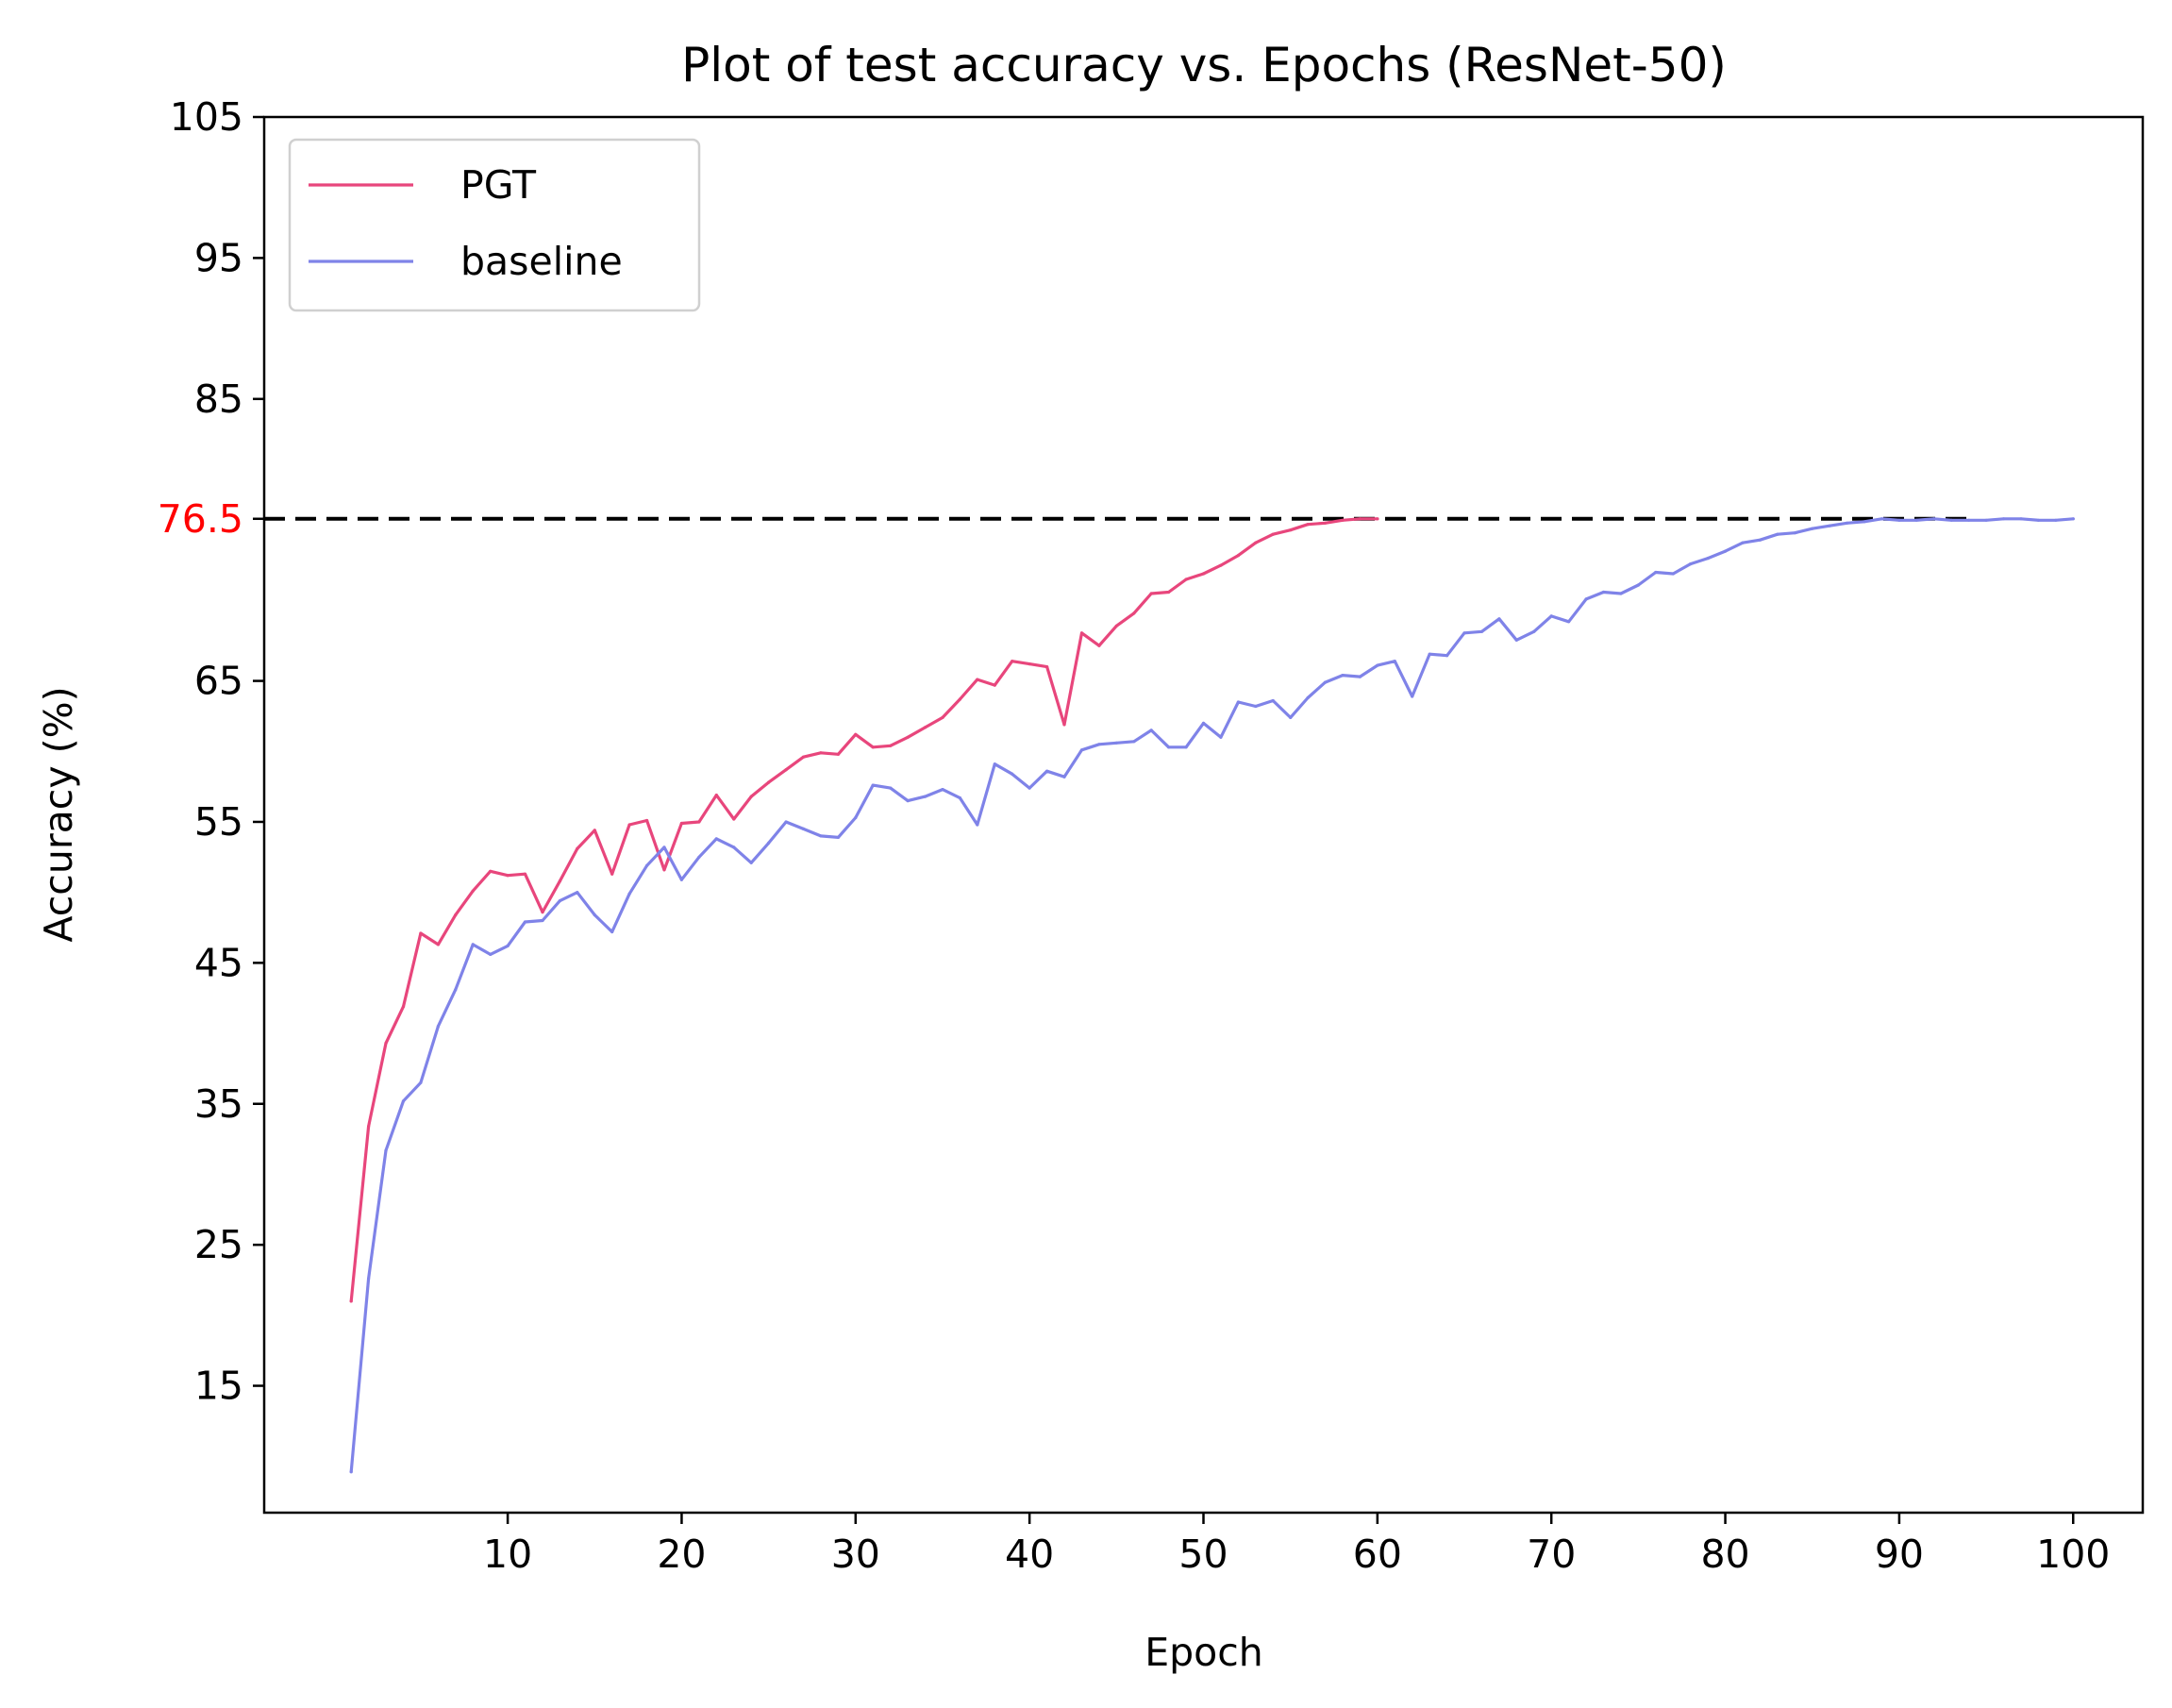 This screenshot has width=2172, height=1708. What do you see at coordinates (681, 1554) in the screenshot?
I see `x-tick-label: 20` at bounding box center [681, 1554].